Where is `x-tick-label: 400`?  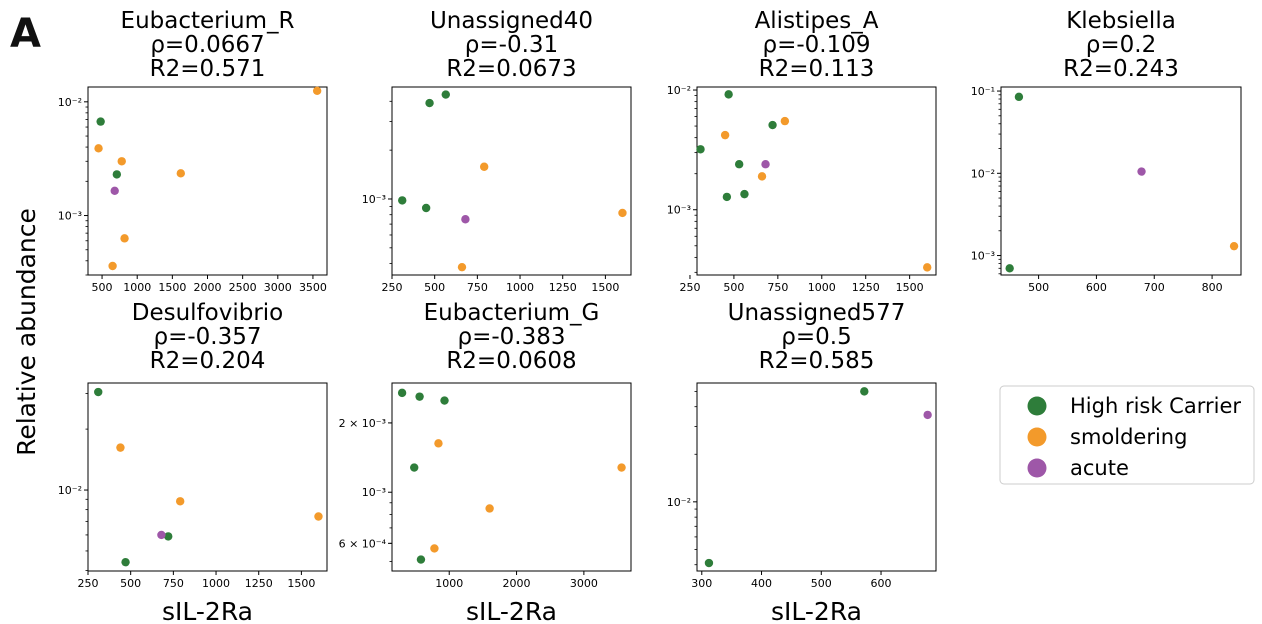
x-tick-label: 400 is located at coordinates (761, 583).